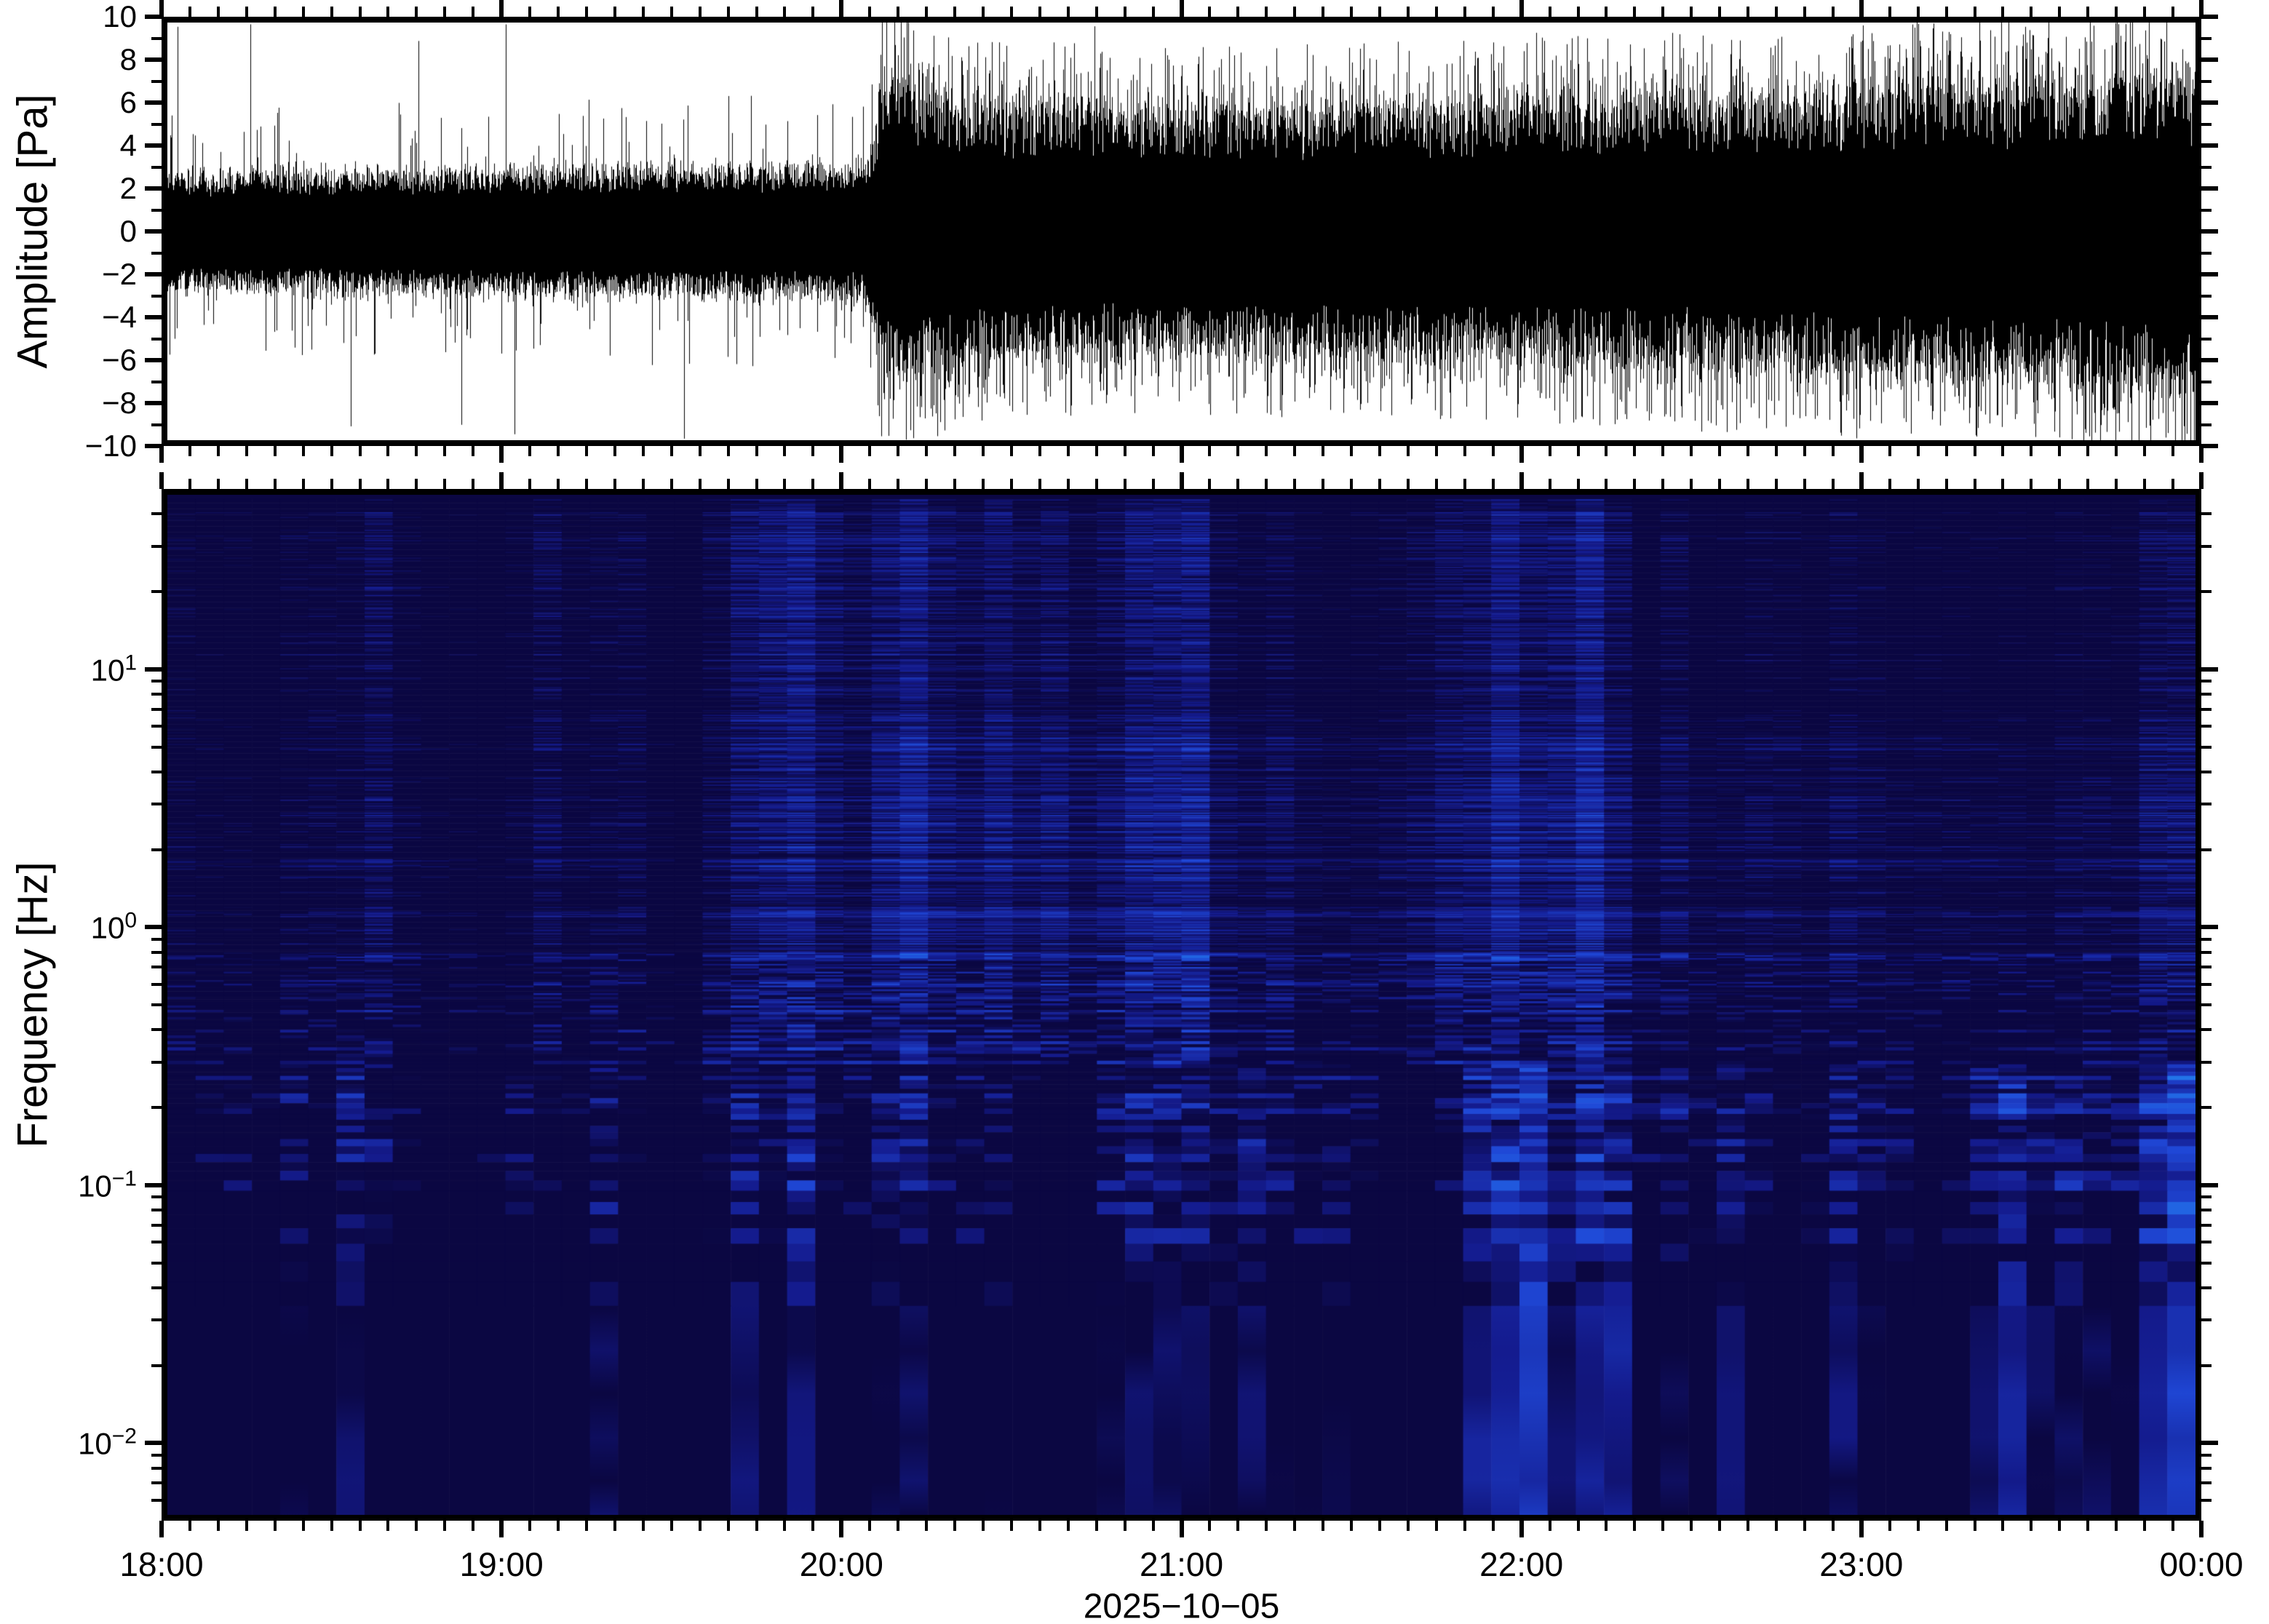 Image resolution: width=2269 pixels, height=1624 pixels. Describe the element at coordinates (1181, 1564) in the screenshot. I see `time-tick-label: 21:00` at that location.